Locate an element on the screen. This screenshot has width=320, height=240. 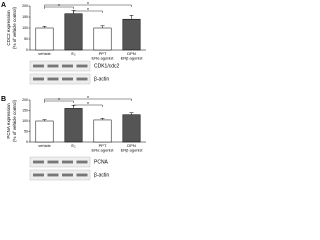
y-axis-label: PCNA expression is located at coordinates (8, 121).